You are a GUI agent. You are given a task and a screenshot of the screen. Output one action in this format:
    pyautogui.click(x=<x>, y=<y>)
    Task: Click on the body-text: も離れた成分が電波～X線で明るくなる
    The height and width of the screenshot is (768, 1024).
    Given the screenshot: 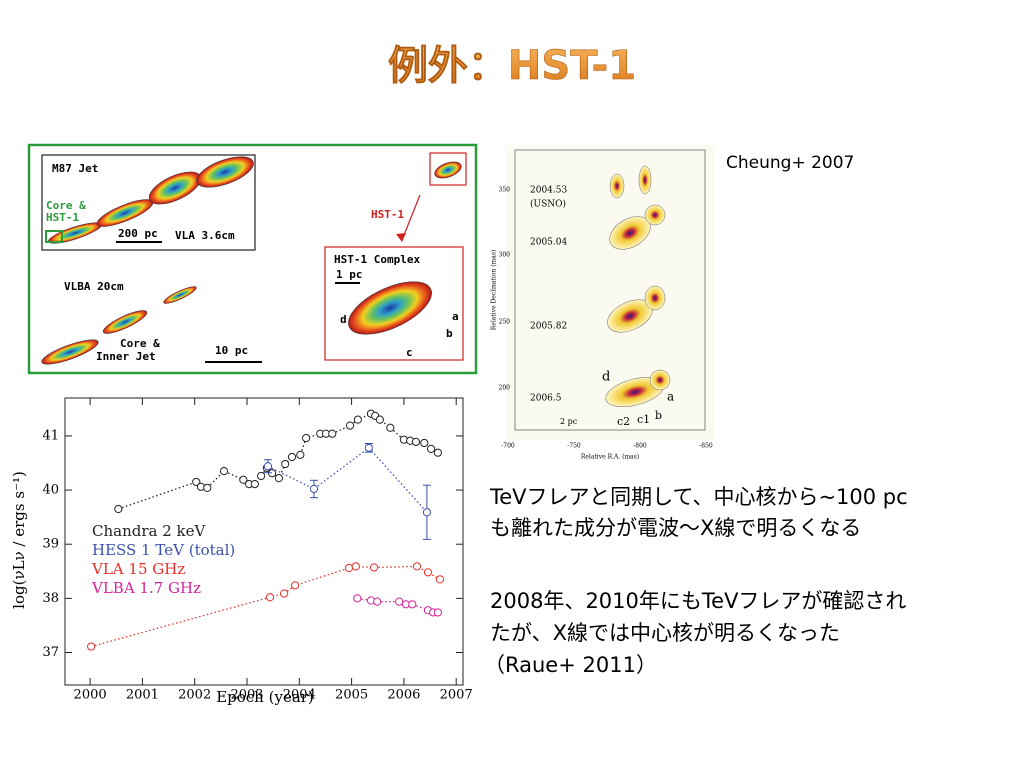 What is the action you would take?
    pyautogui.click(x=675, y=528)
    